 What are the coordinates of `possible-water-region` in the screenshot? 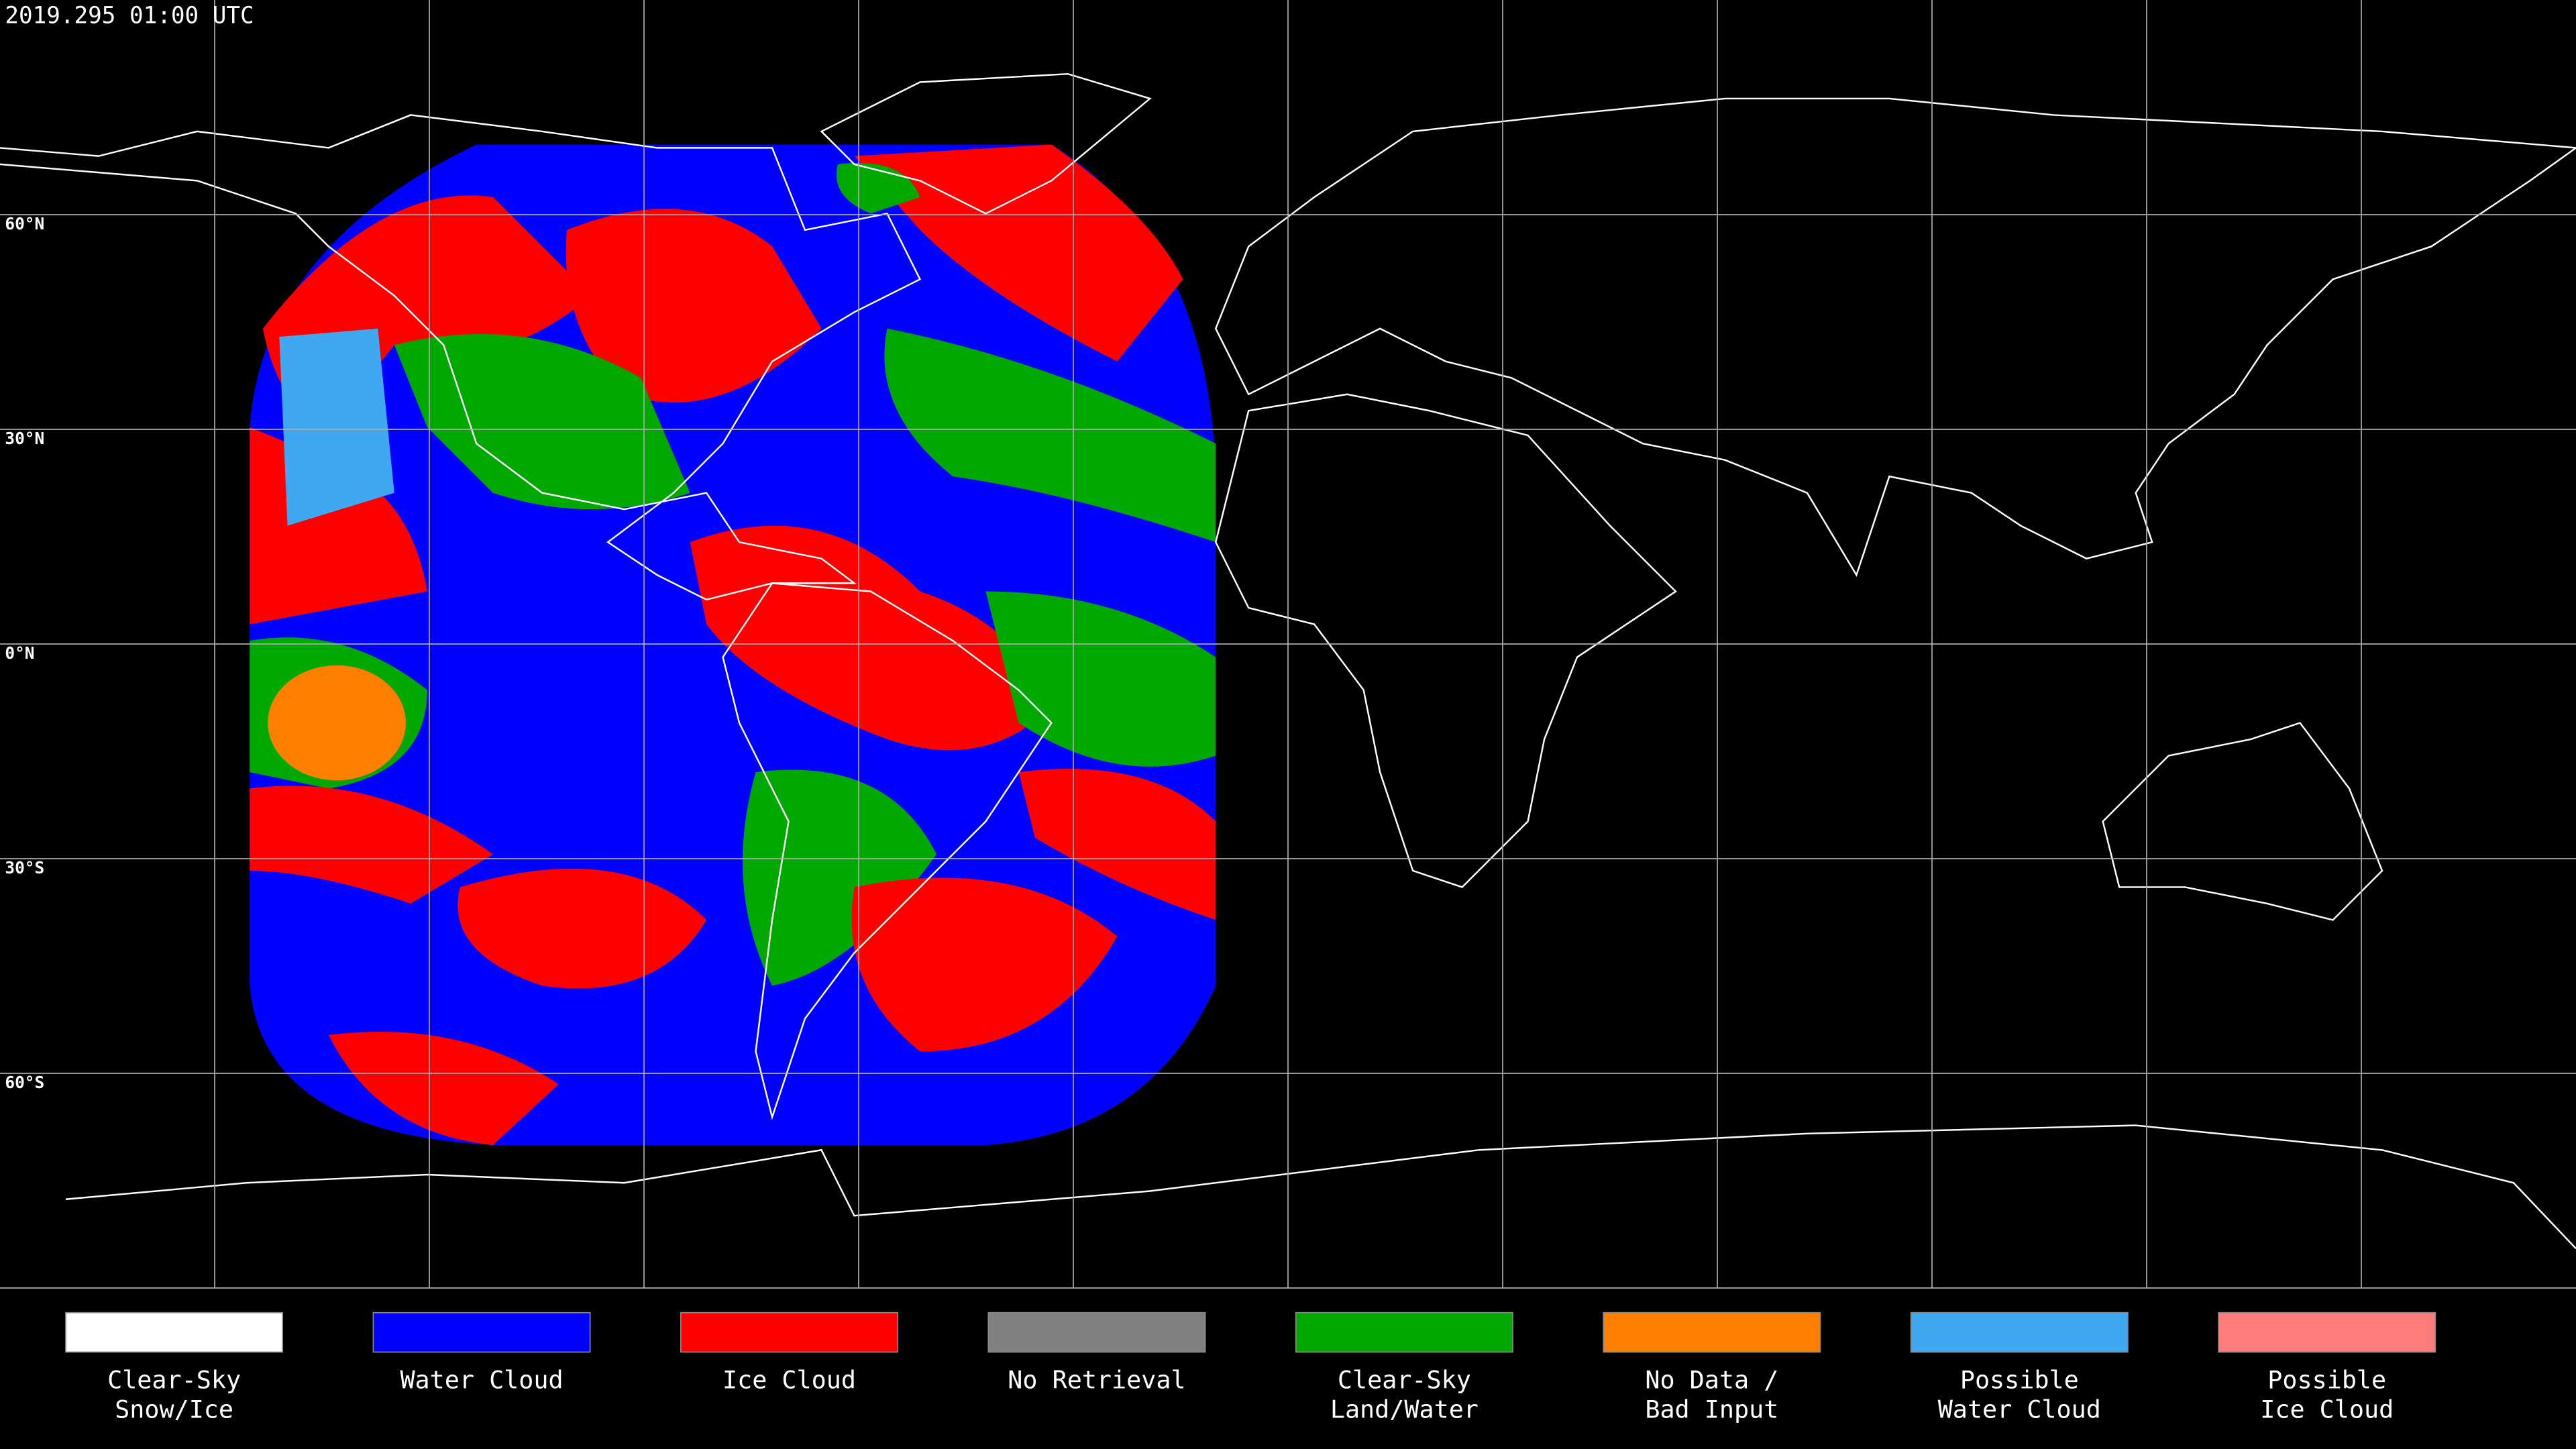 It's located at (336, 427).